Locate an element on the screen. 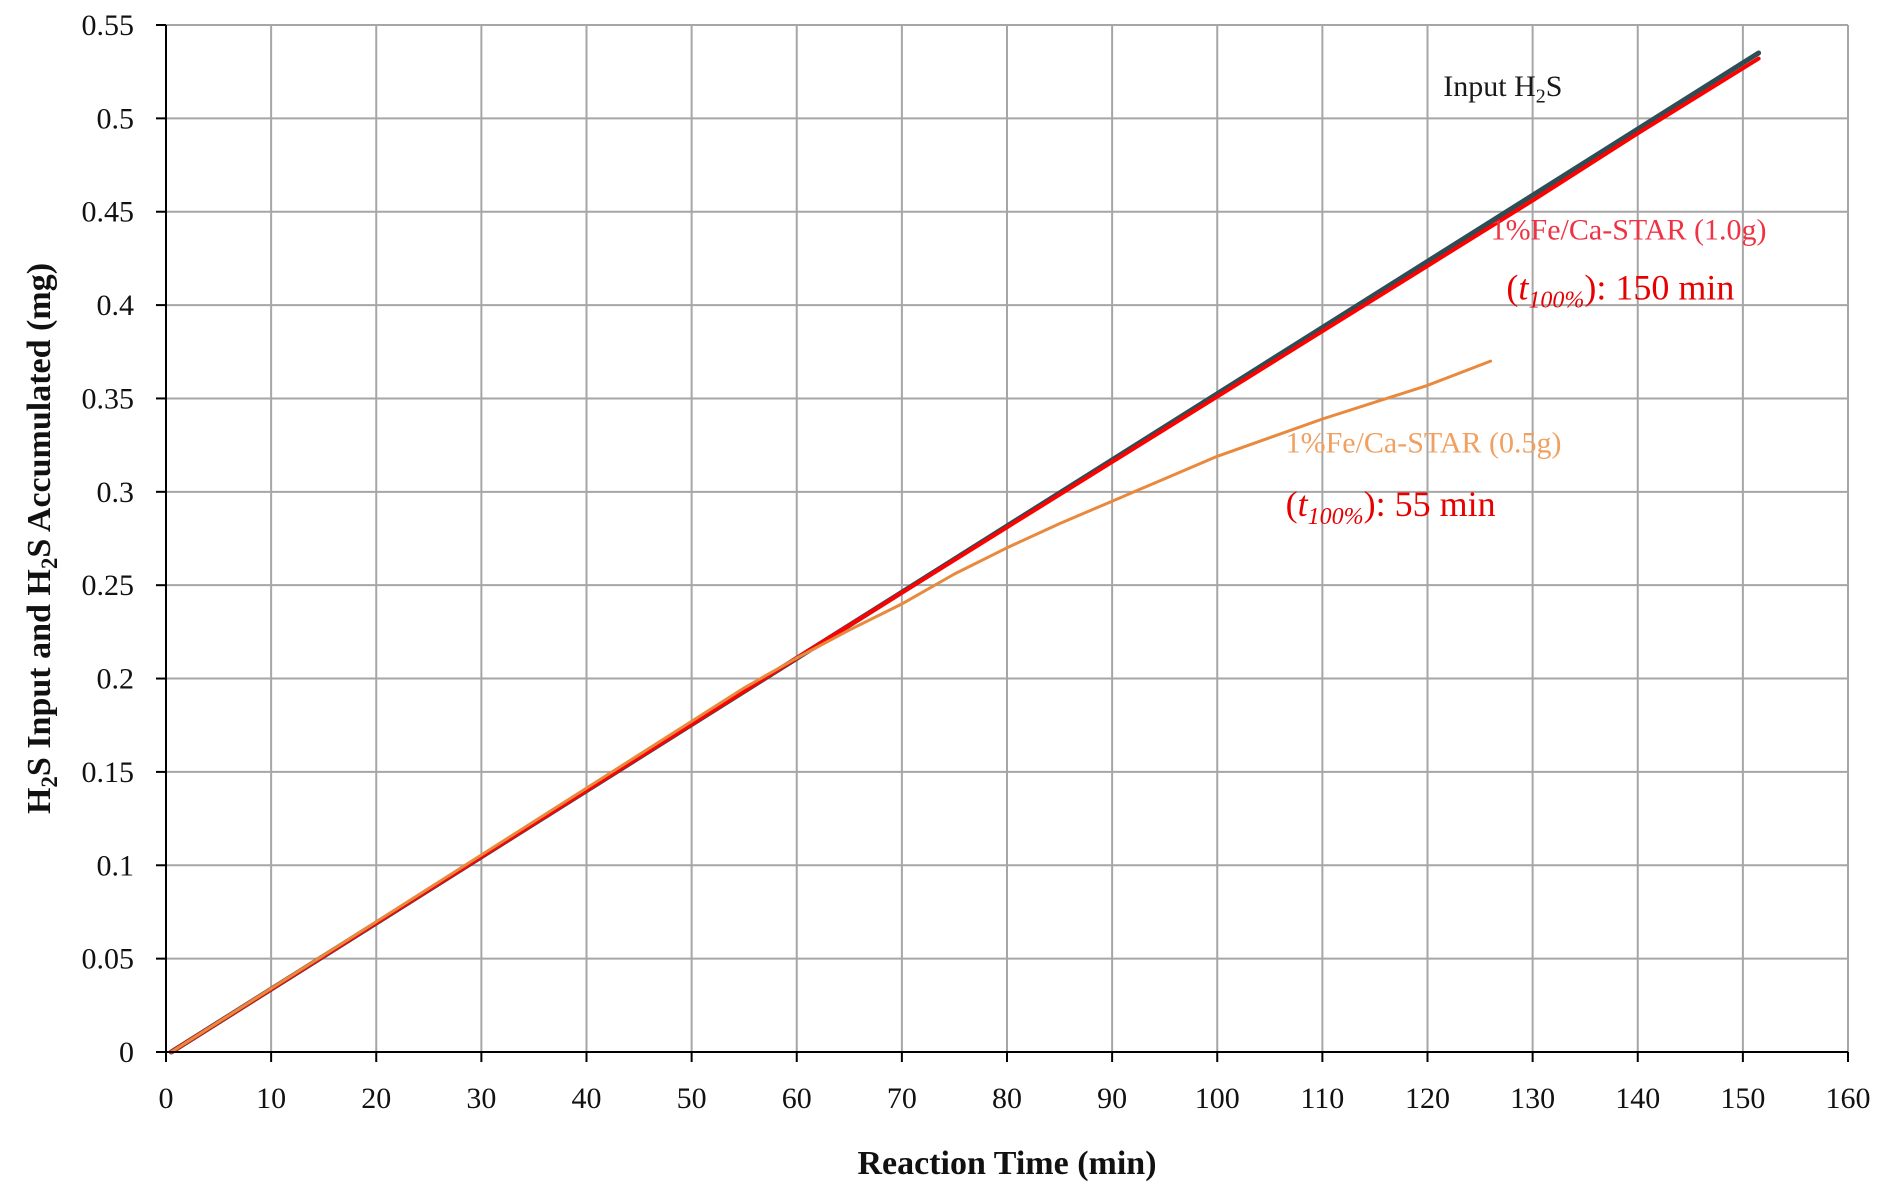 Image resolution: width=1881 pixels, height=1187 pixels. x-tick-label: 130 is located at coordinates (1532, 1098).